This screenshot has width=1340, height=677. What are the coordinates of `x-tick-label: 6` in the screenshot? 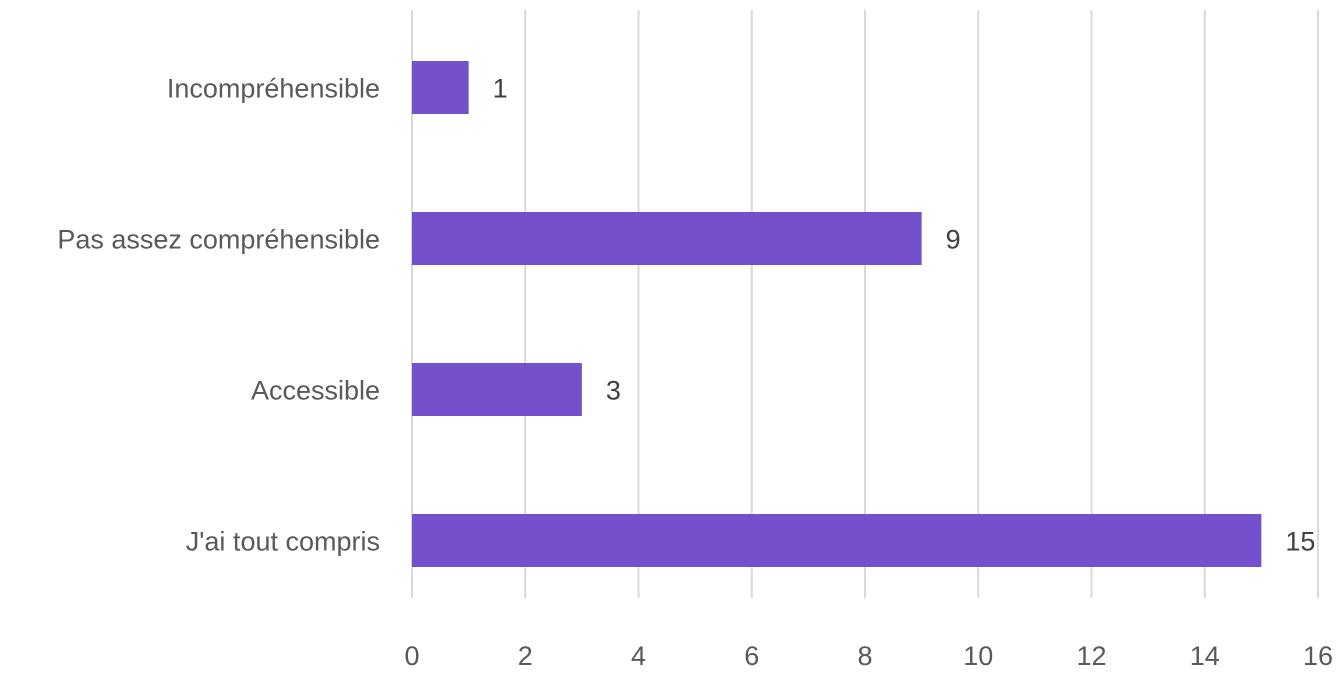 It's located at (751, 656).